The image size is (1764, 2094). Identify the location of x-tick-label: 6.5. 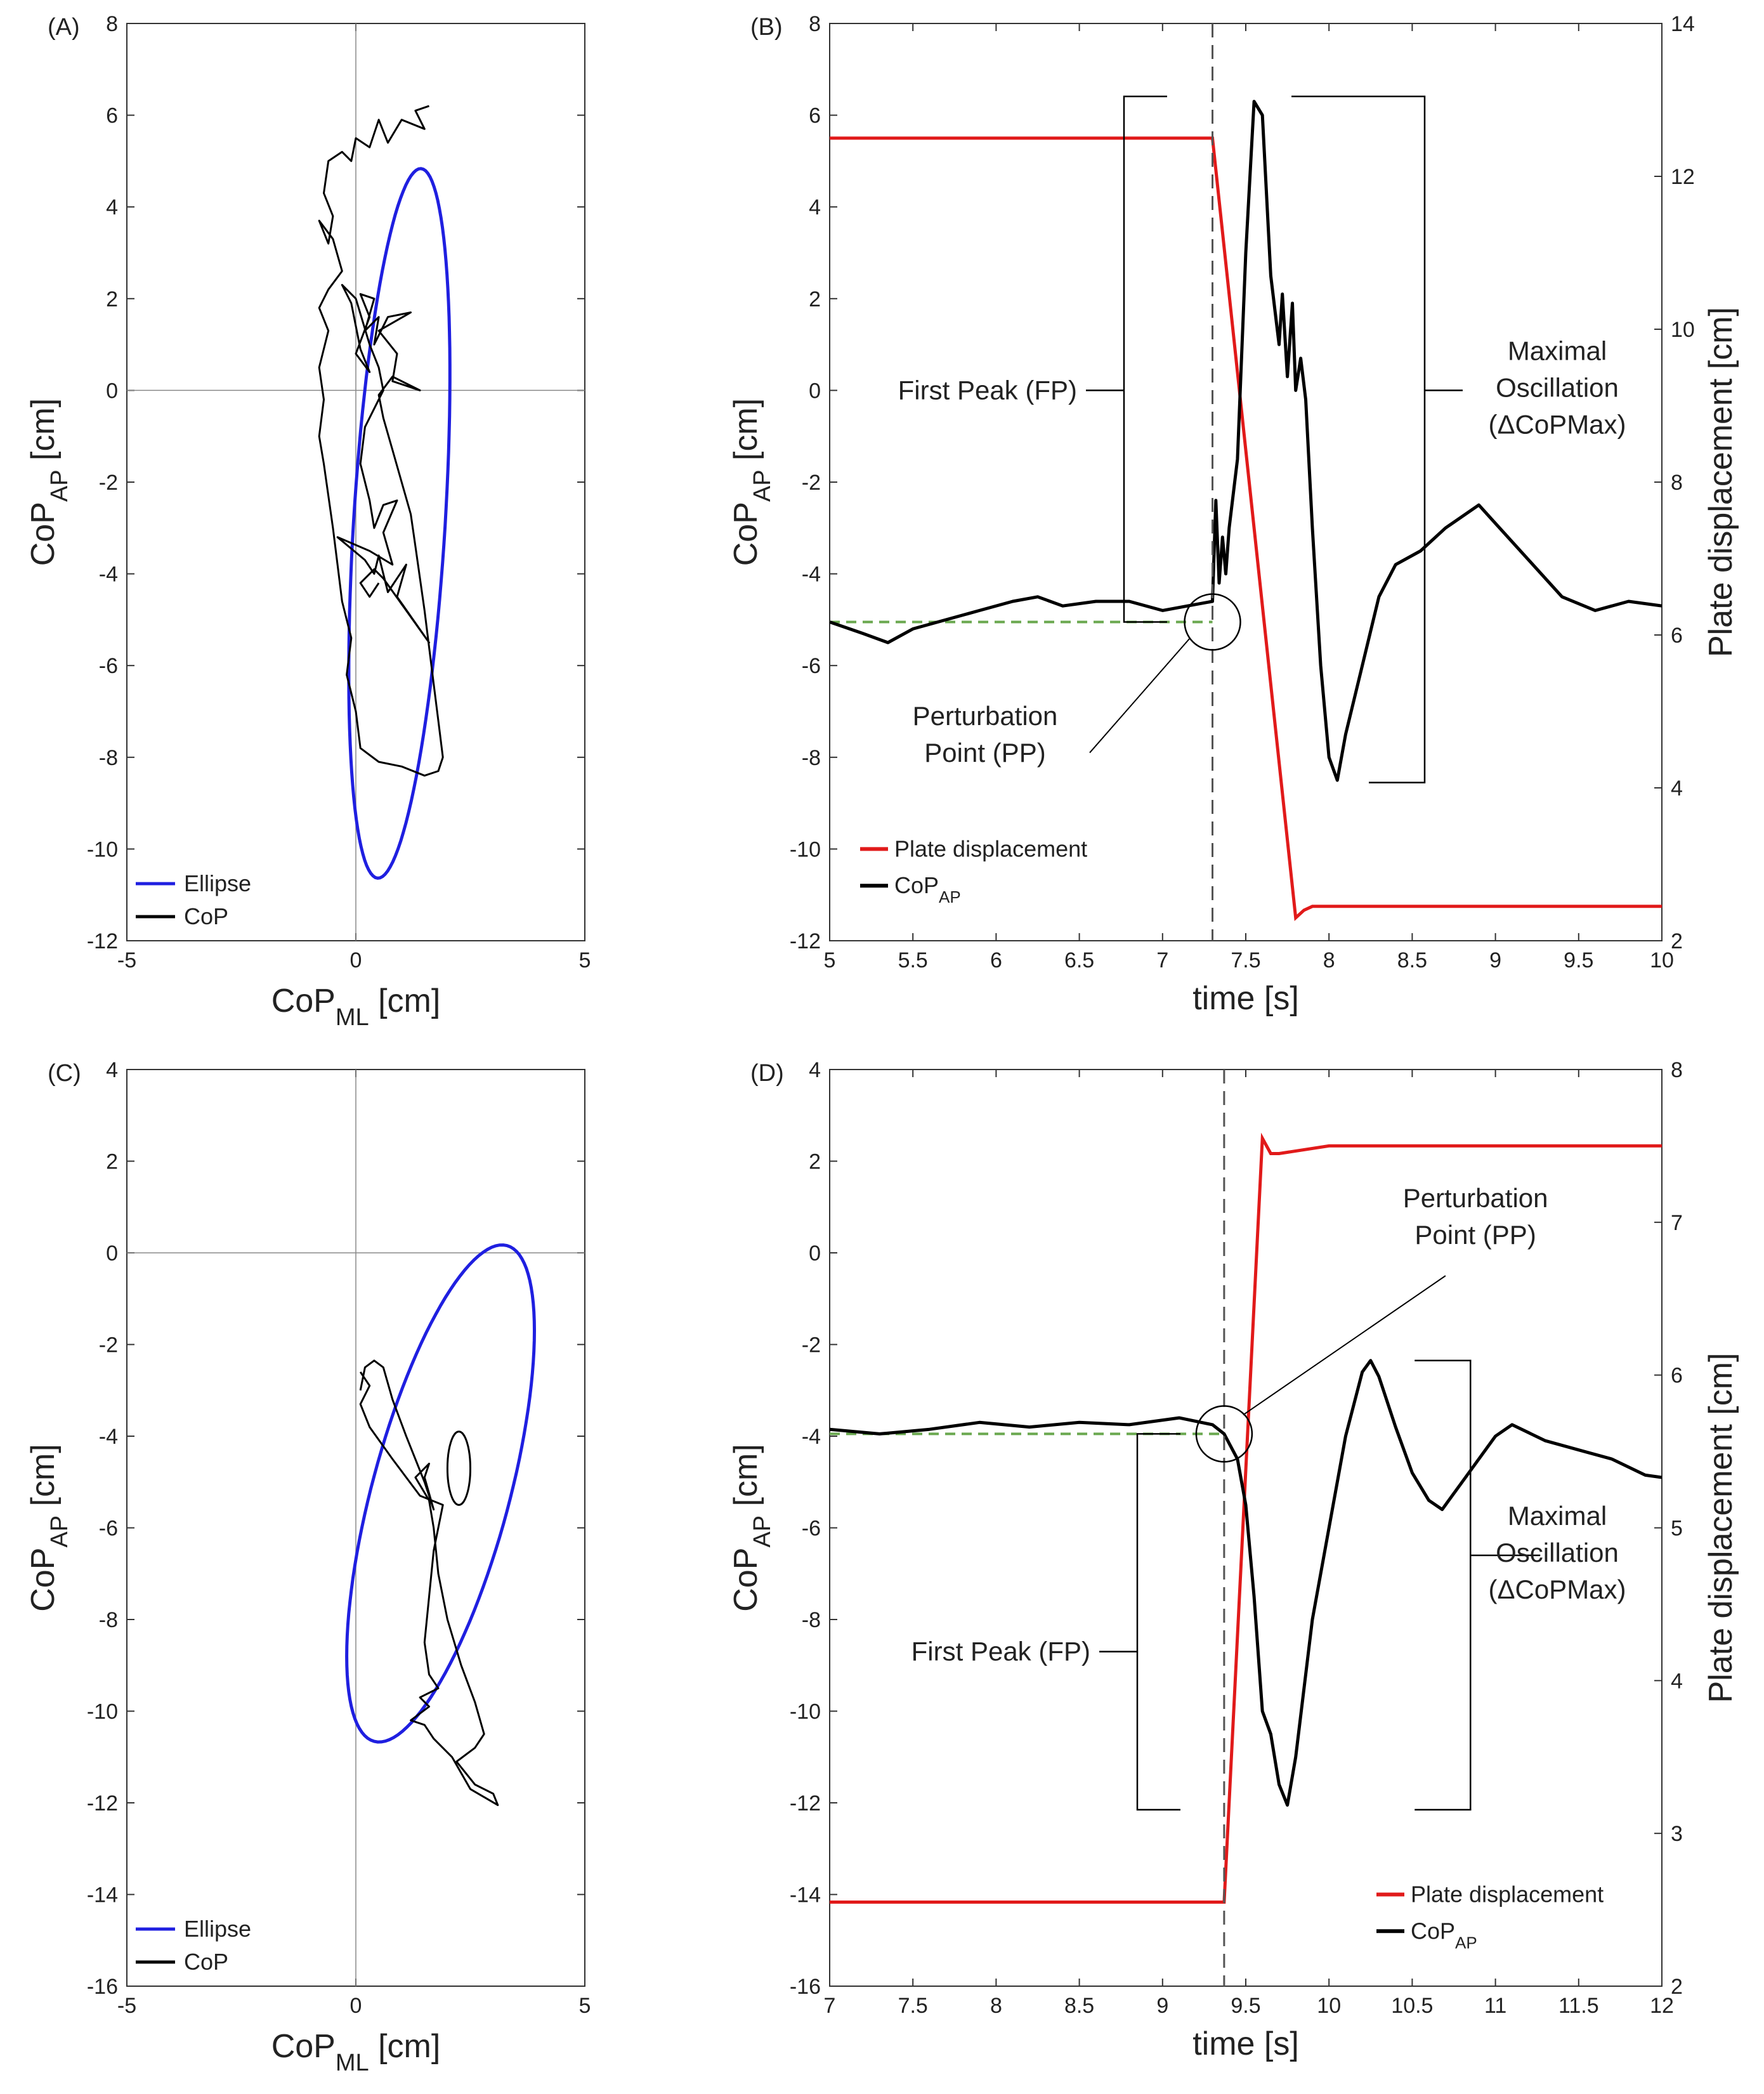
(1079, 960).